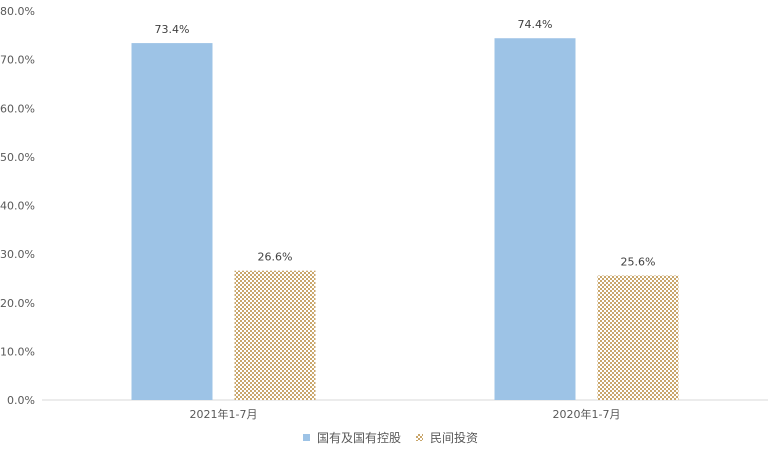  What do you see at coordinates (17, 303) in the screenshot?
I see `y-tick-label: 20.0%` at bounding box center [17, 303].